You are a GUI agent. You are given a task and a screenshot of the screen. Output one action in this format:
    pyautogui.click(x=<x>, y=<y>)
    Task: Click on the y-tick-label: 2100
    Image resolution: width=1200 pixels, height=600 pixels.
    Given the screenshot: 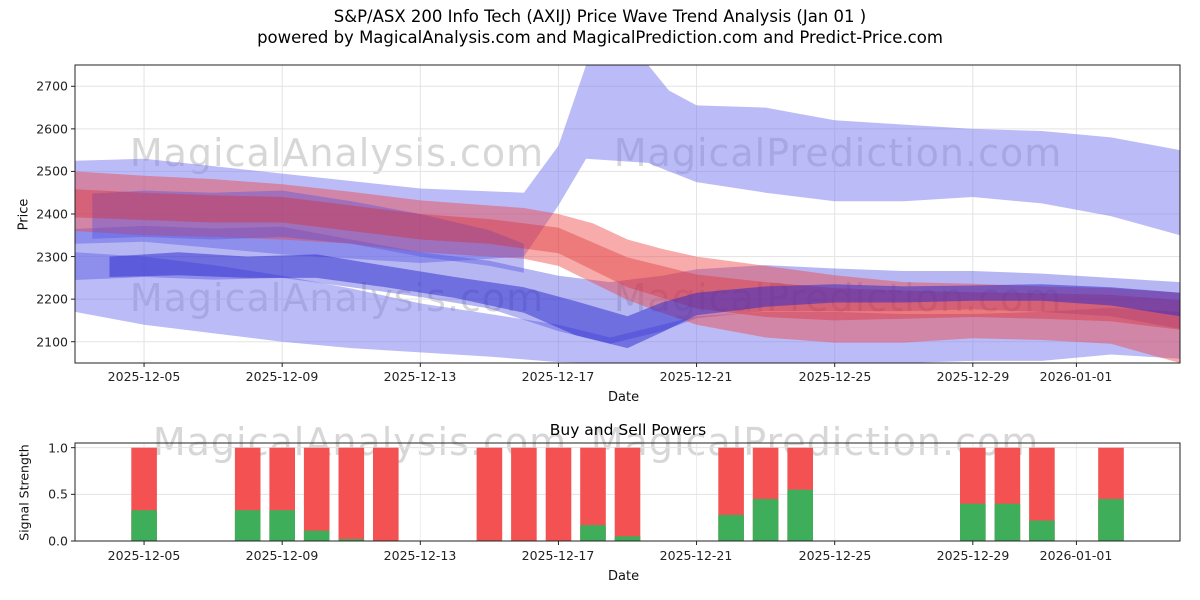 What is the action you would take?
    pyautogui.click(x=52, y=342)
    